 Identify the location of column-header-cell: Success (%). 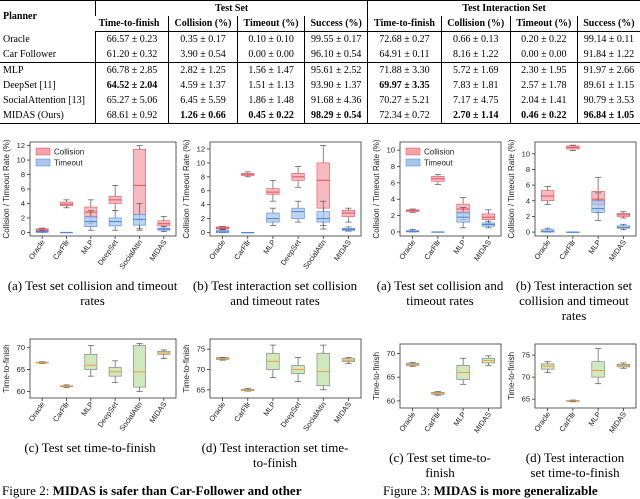
(336, 24).